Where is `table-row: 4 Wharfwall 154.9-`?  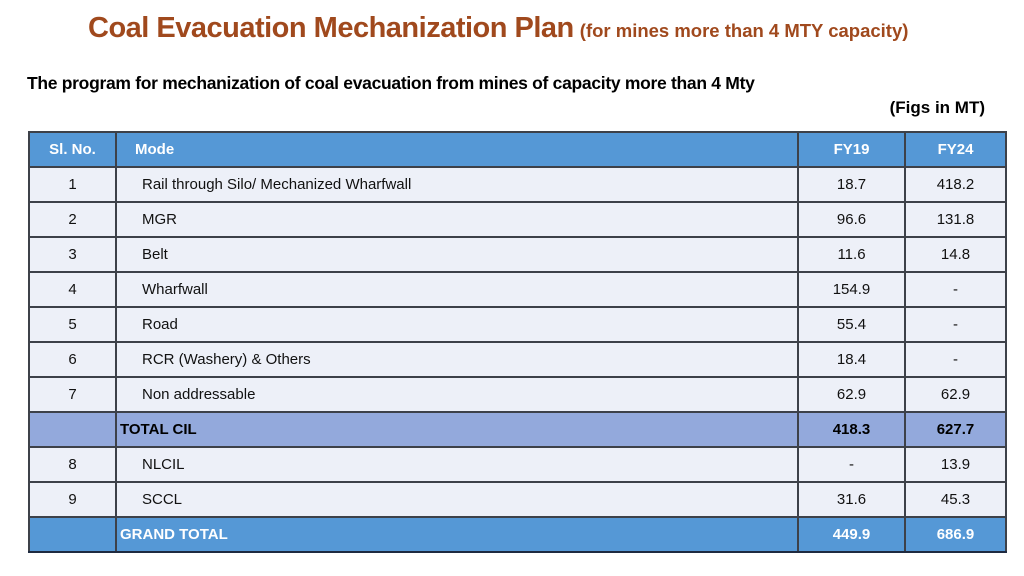 table-row: 4 Wharfwall 154.9- is located at coordinates (517, 289).